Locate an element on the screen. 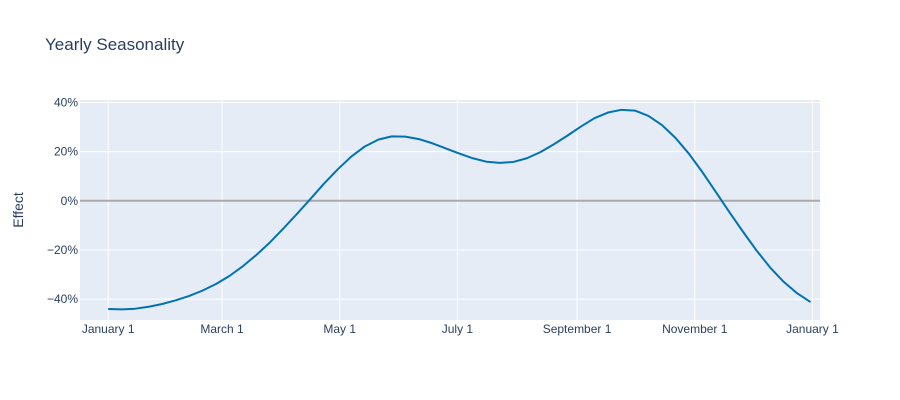 This screenshot has height=400, width=900. y-tick-label: 20% is located at coordinates (66, 152).